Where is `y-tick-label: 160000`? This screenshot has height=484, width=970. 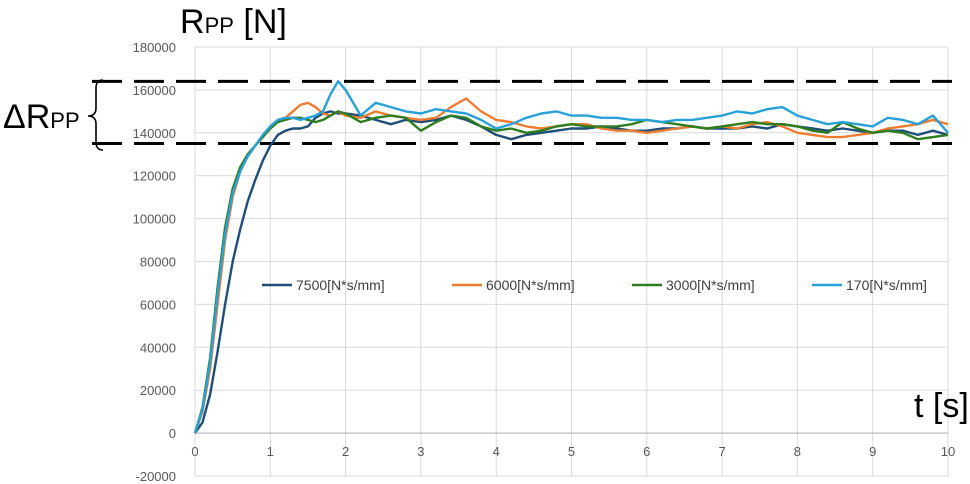
y-tick-label: 160000 is located at coordinates (154, 90).